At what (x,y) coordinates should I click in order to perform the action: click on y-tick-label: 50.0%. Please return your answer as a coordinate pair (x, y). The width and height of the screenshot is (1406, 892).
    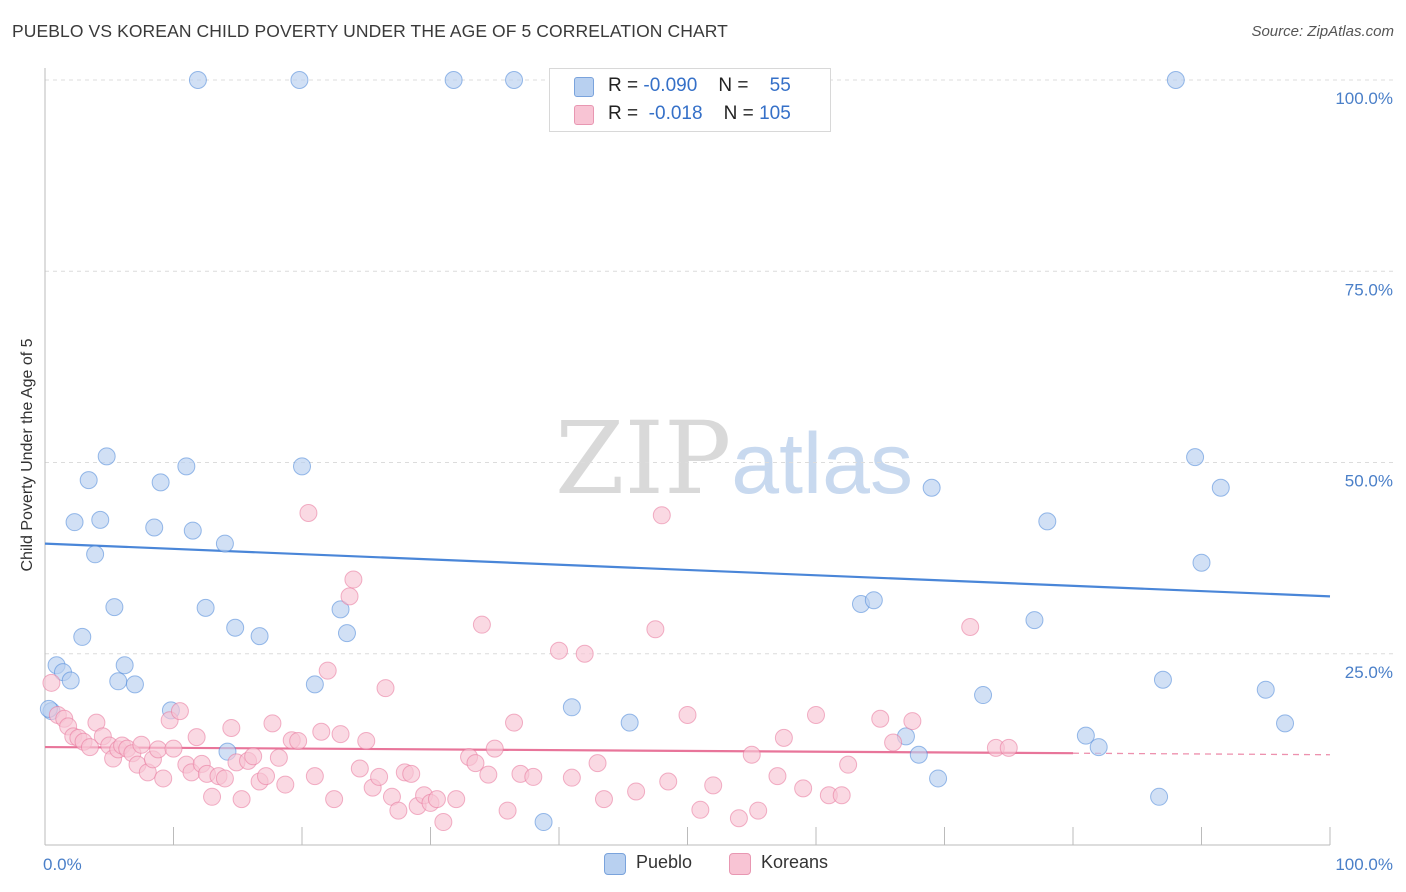
    Looking at the image, I should click on (1369, 481).